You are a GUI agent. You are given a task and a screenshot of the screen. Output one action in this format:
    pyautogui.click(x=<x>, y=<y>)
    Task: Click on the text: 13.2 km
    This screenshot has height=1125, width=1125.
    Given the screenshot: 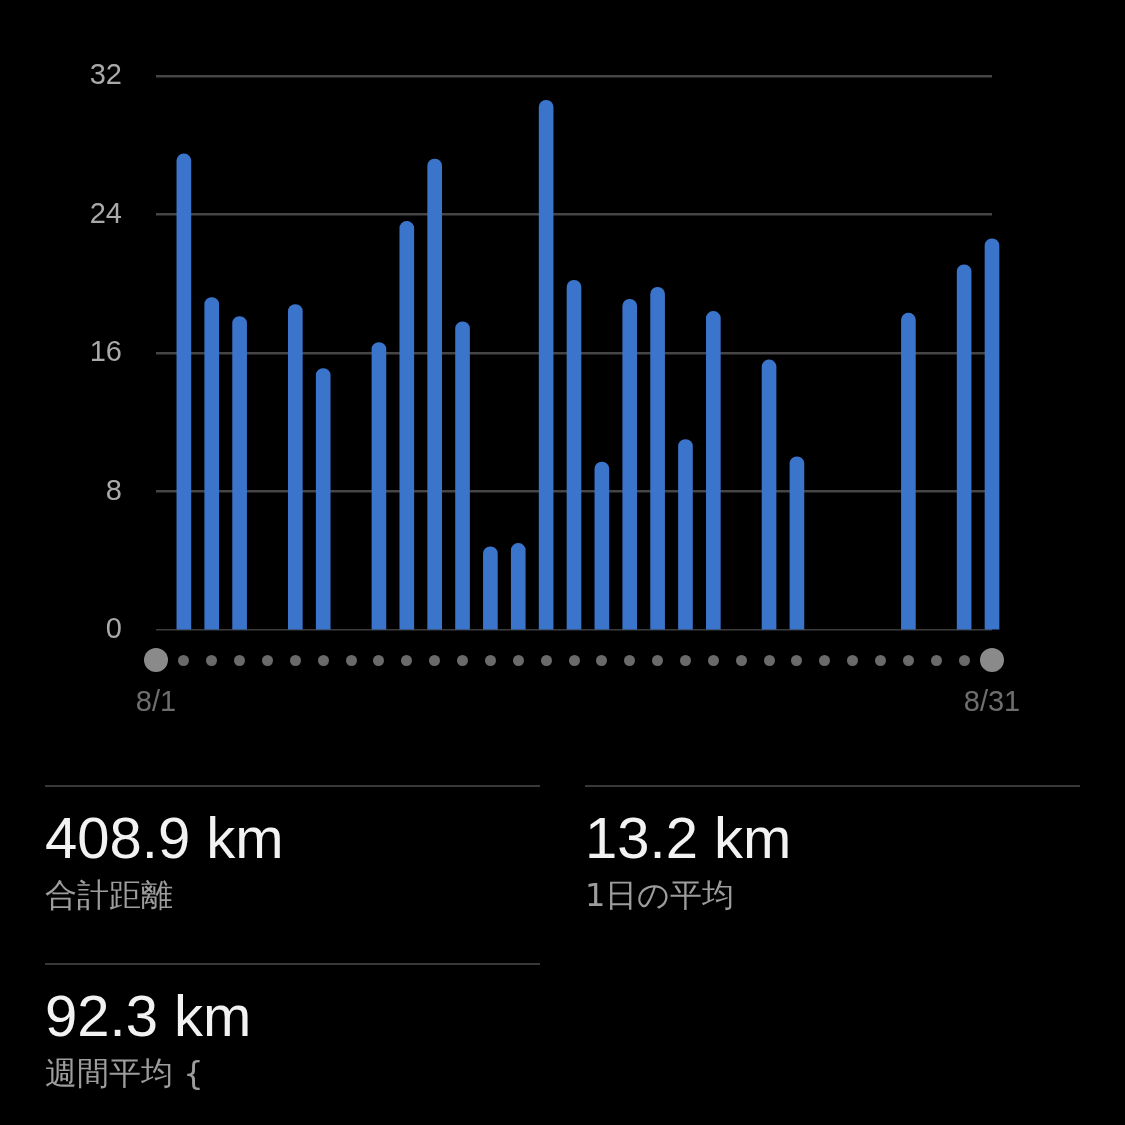 What is the action you would take?
    pyautogui.click(x=689, y=837)
    